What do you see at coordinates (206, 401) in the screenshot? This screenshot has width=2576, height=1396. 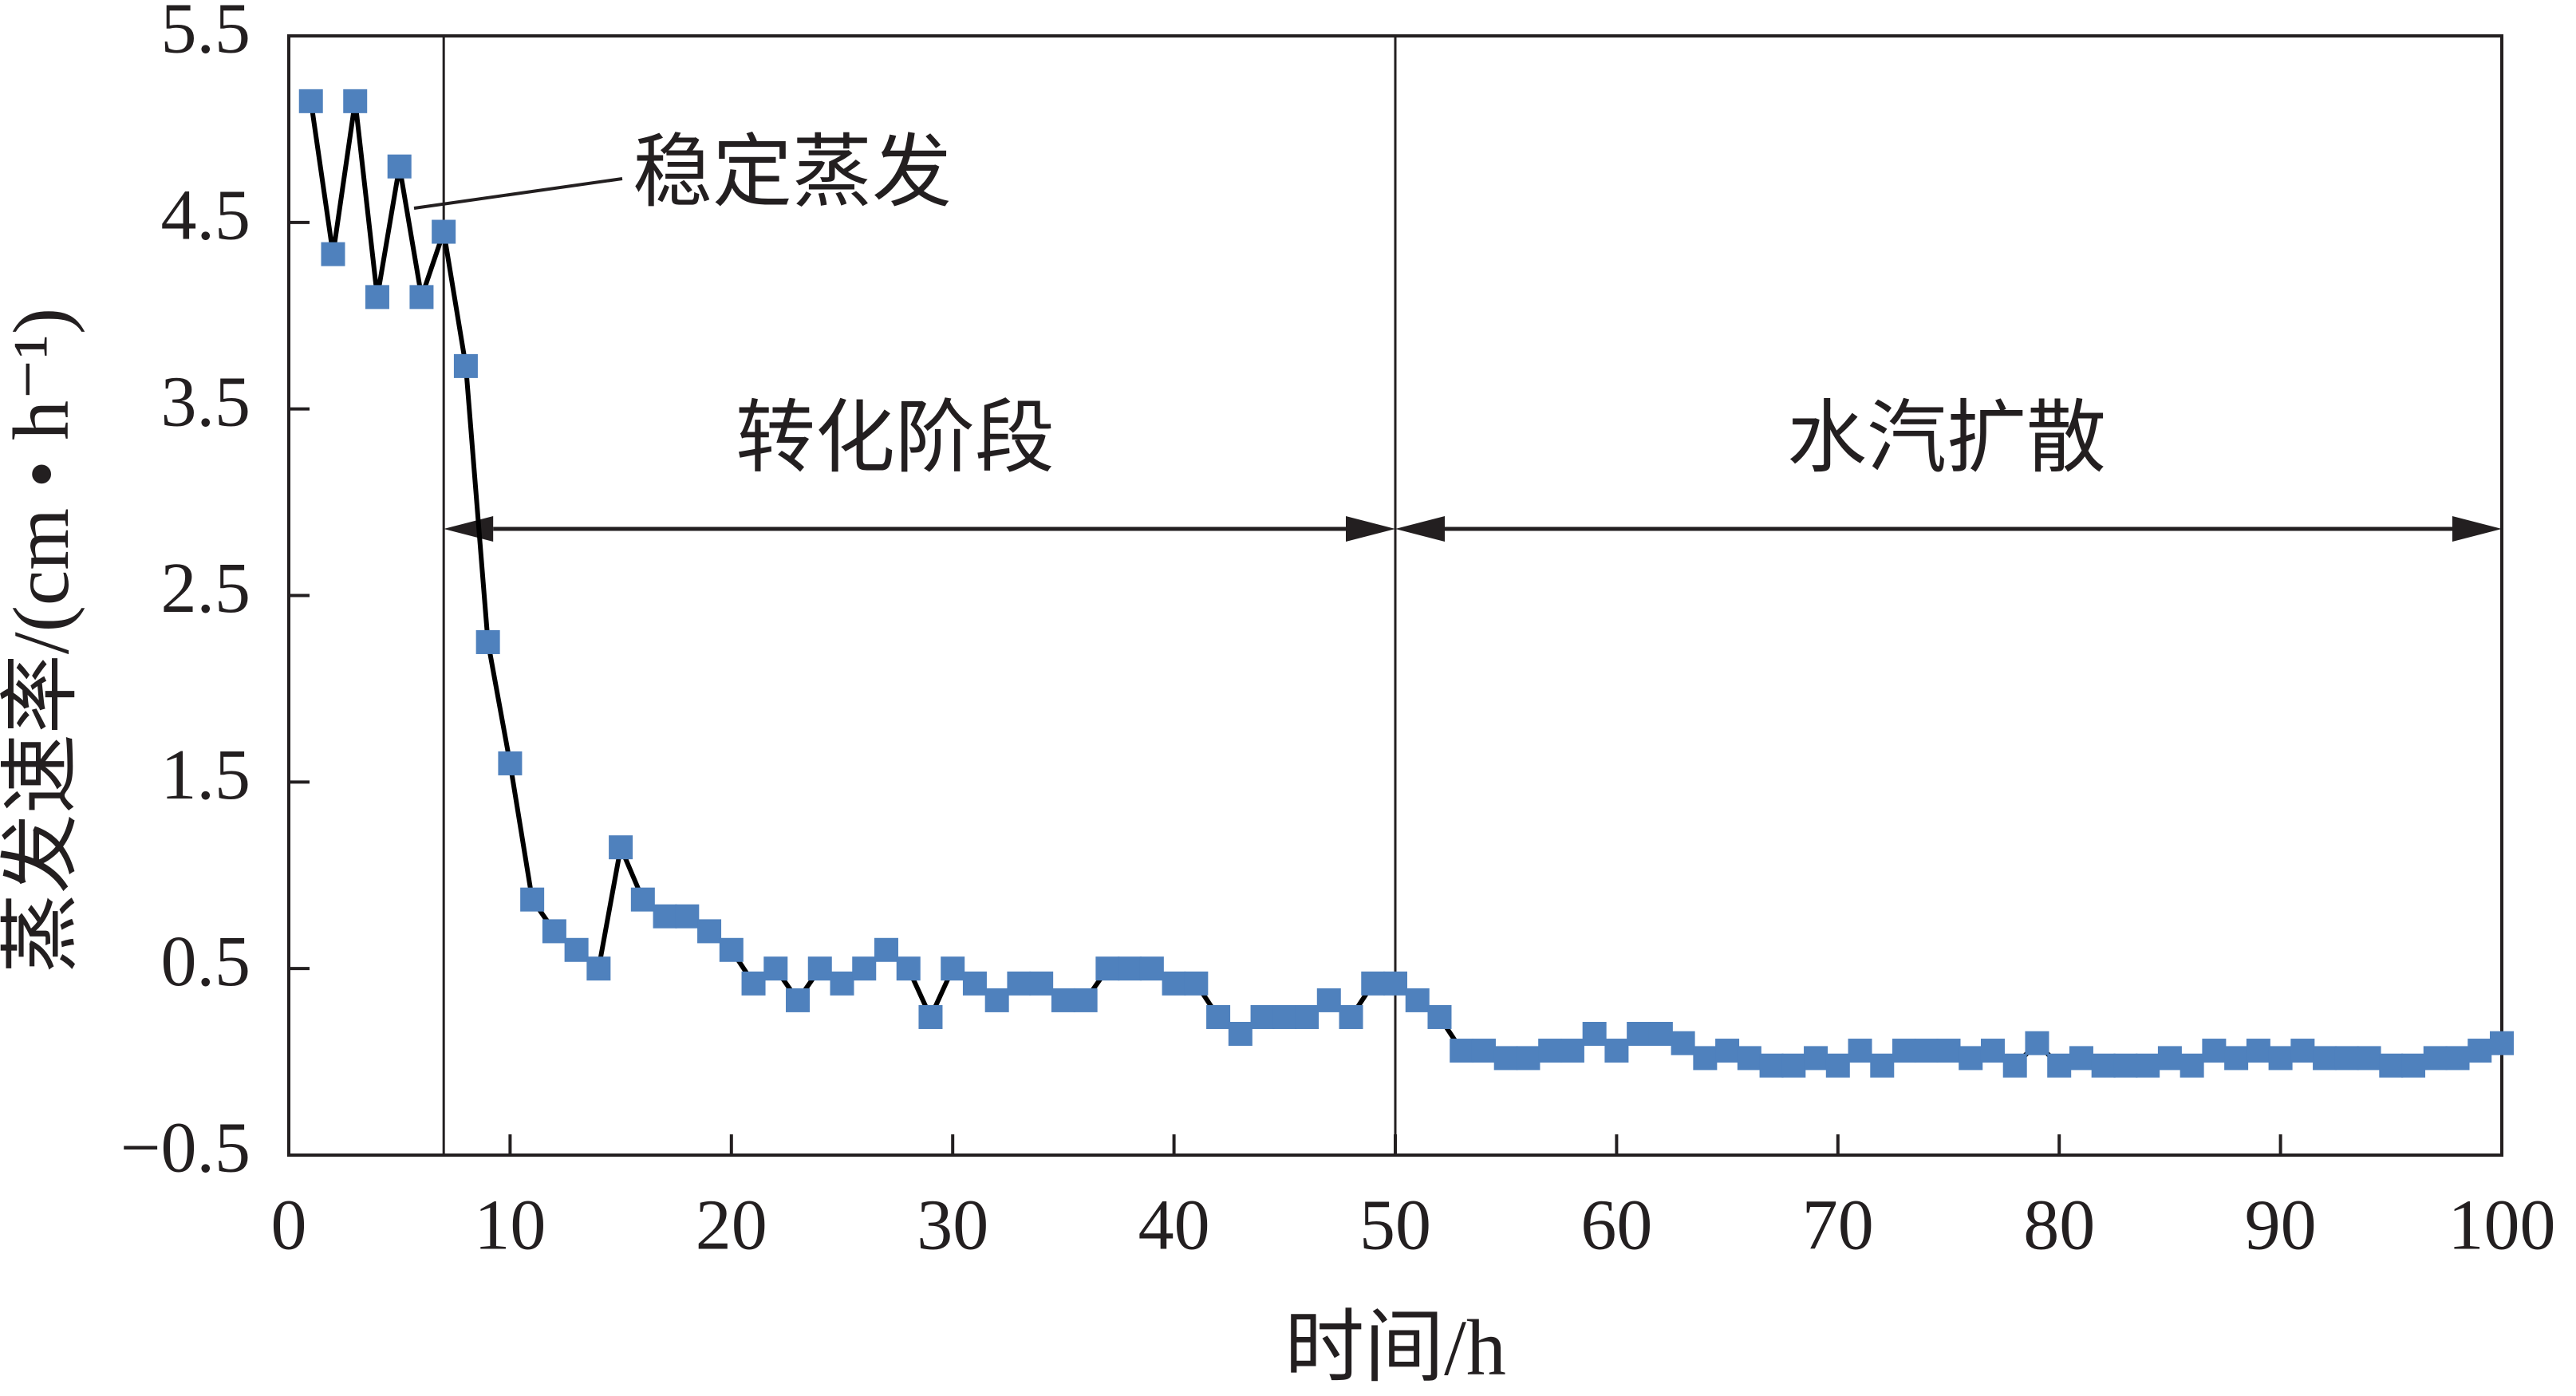 I see `y-tick-label: 3.5` at bounding box center [206, 401].